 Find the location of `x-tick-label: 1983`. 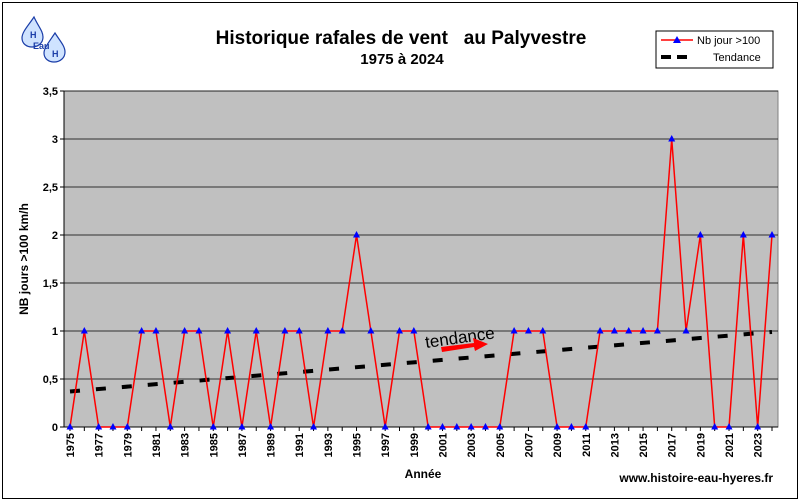

x-tick-label: 1983 is located at coordinates (186, 445).